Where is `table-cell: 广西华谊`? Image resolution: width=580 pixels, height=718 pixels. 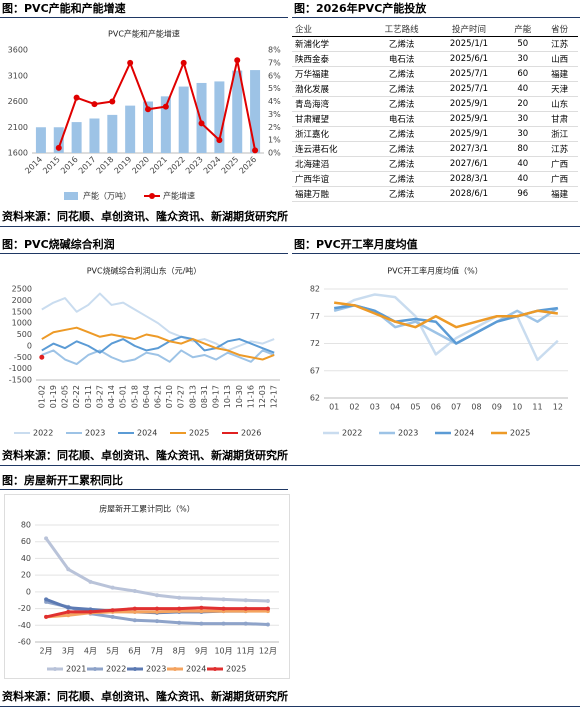
table-cell: 广西华谊 is located at coordinates (331, 179).